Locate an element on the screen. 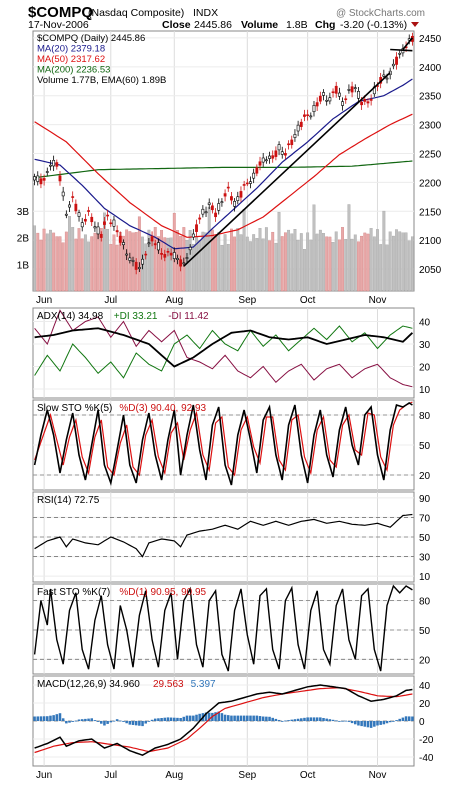 The width and height of the screenshot is (460, 786). x-label-aug: Aug is located at coordinates (174, 300).